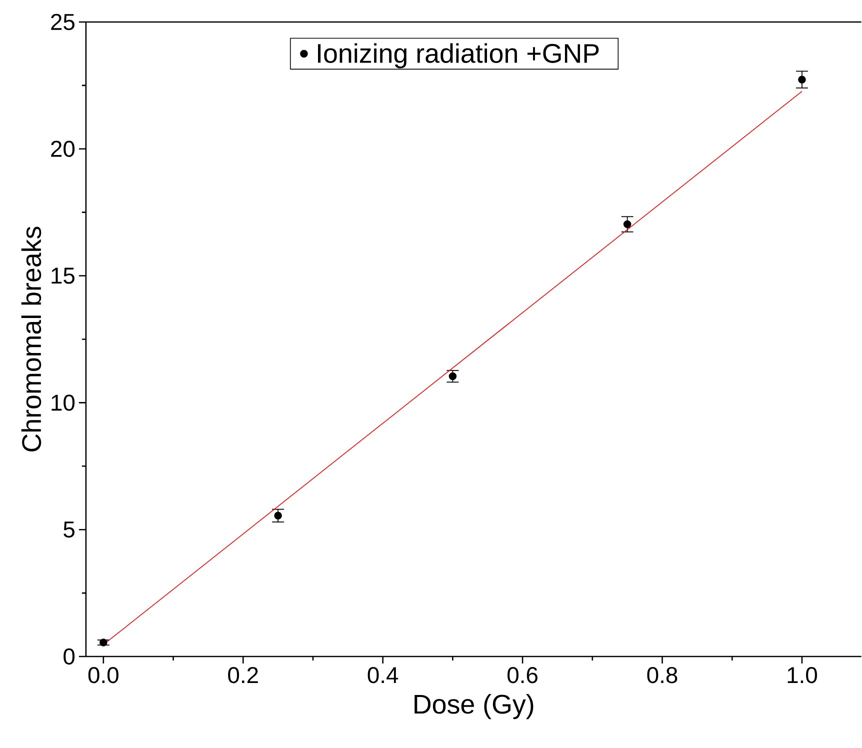 The width and height of the screenshot is (862, 748). What do you see at coordinates (63, 276) in the screenshot?
I see `y-tick-label: 15` at bounding box center [63, 276].